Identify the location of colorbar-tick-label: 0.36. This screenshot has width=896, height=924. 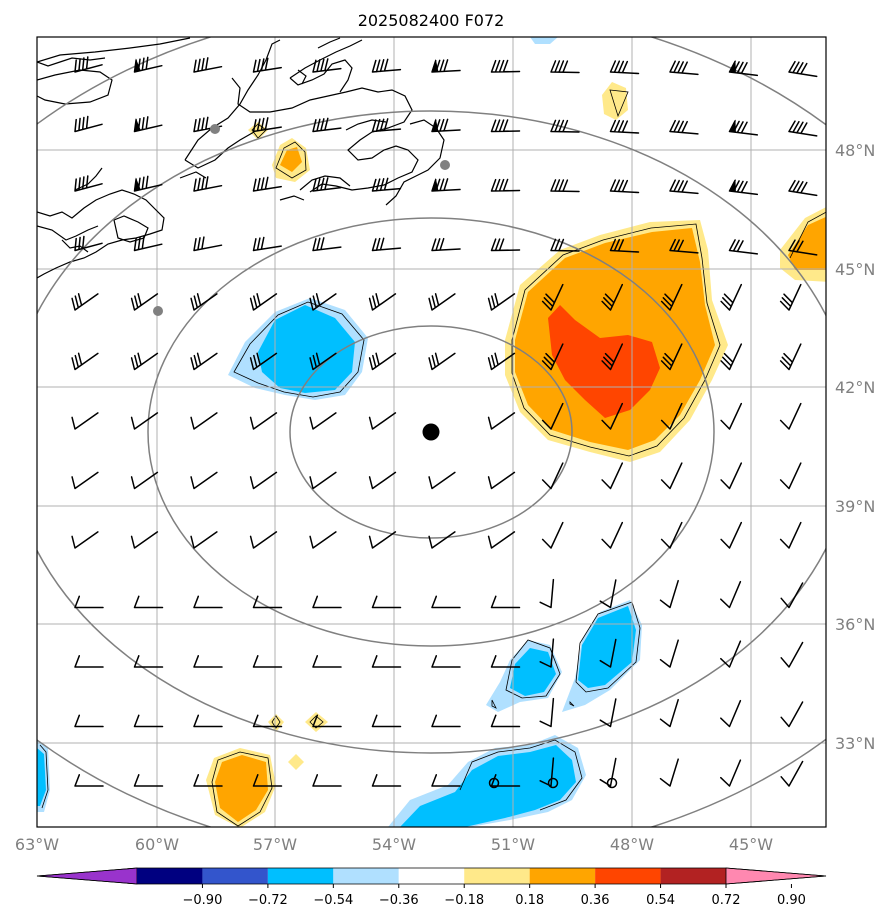
(595, 900).